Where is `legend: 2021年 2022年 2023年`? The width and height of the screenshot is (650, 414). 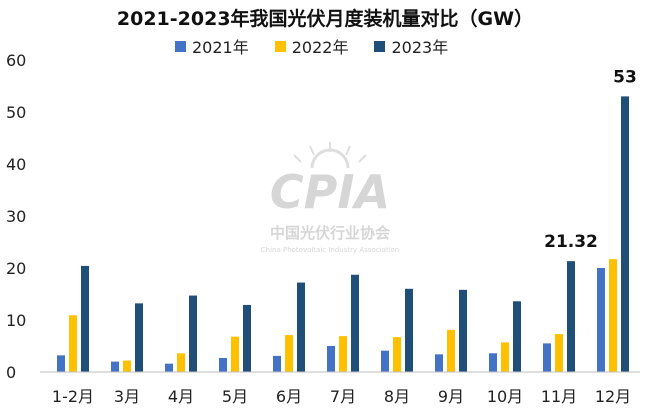 legend: 2021年 2022年 2023年 is located at coordinates (311, 46).